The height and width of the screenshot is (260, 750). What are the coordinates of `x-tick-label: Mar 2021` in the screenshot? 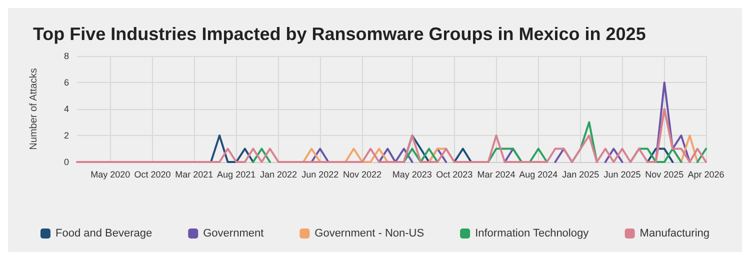 It's located at (194, 175).